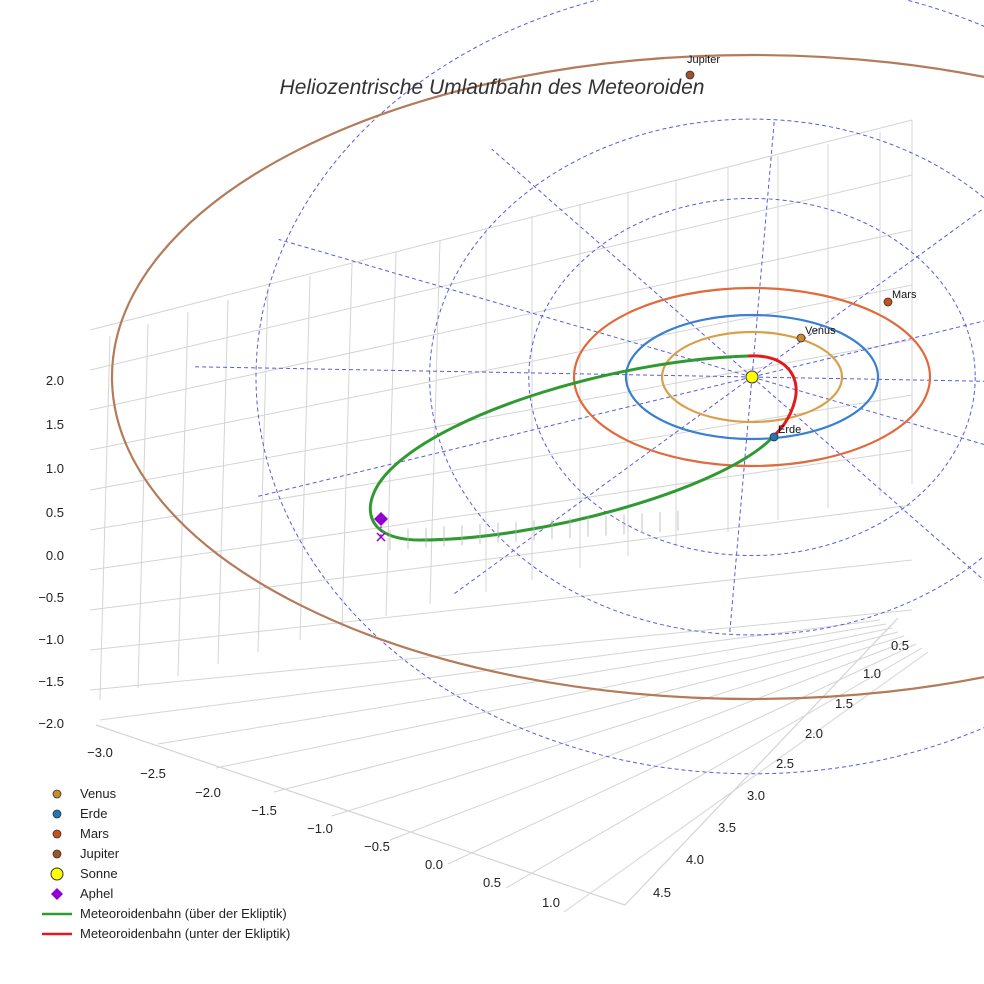 This screenshot has height=984, width=984. Describe the element at coordinates (57, 894) in the screenshot. I see `legend-marker-diamond` at that location.